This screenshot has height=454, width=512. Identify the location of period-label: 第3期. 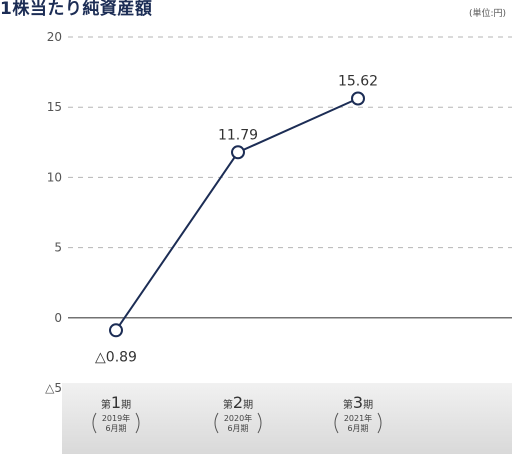
(358, 402).